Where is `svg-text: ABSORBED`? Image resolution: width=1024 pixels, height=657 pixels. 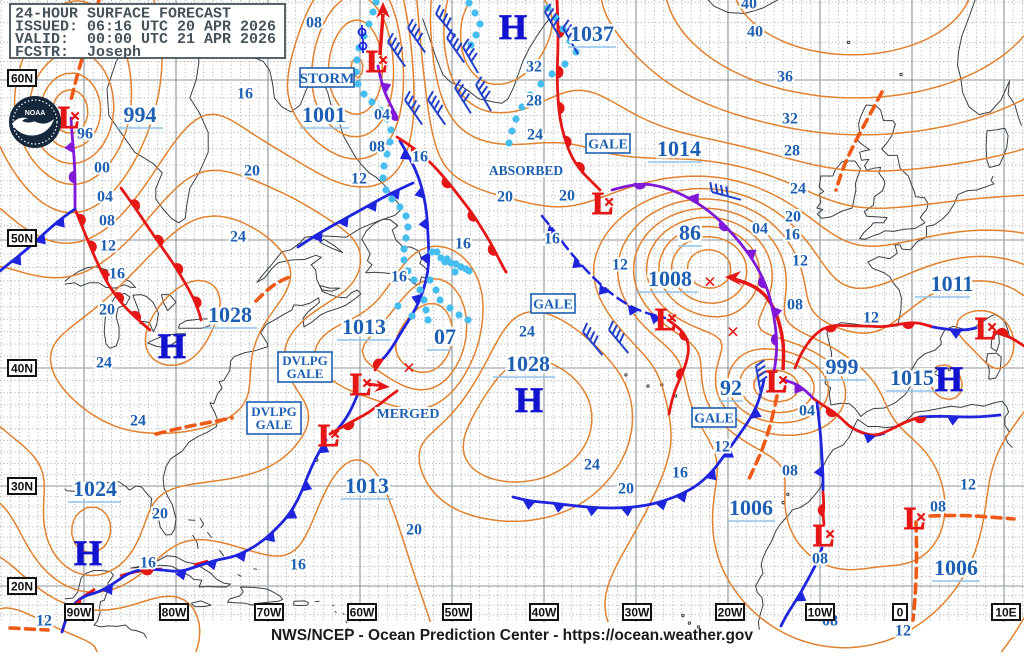 svg-text: ABSORBED is located at coordinates (526, 170).